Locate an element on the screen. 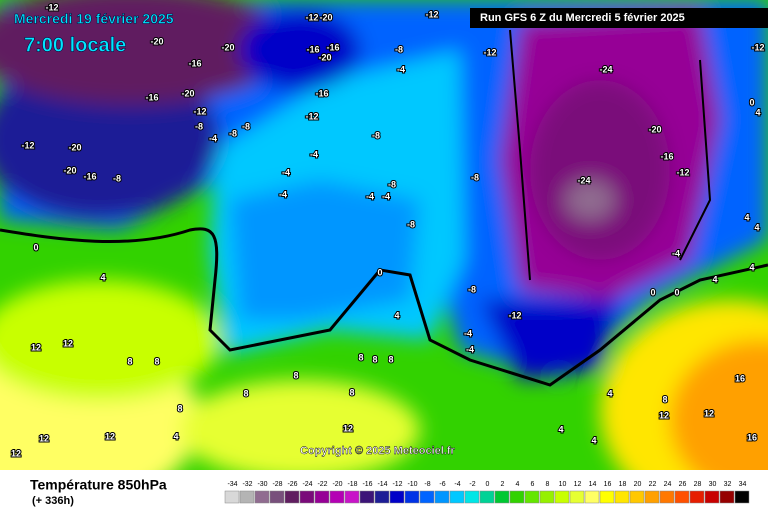 The height and width of the screenshot is (512, 768). colorbar-label: 34 is located at coordinates (743, 484).